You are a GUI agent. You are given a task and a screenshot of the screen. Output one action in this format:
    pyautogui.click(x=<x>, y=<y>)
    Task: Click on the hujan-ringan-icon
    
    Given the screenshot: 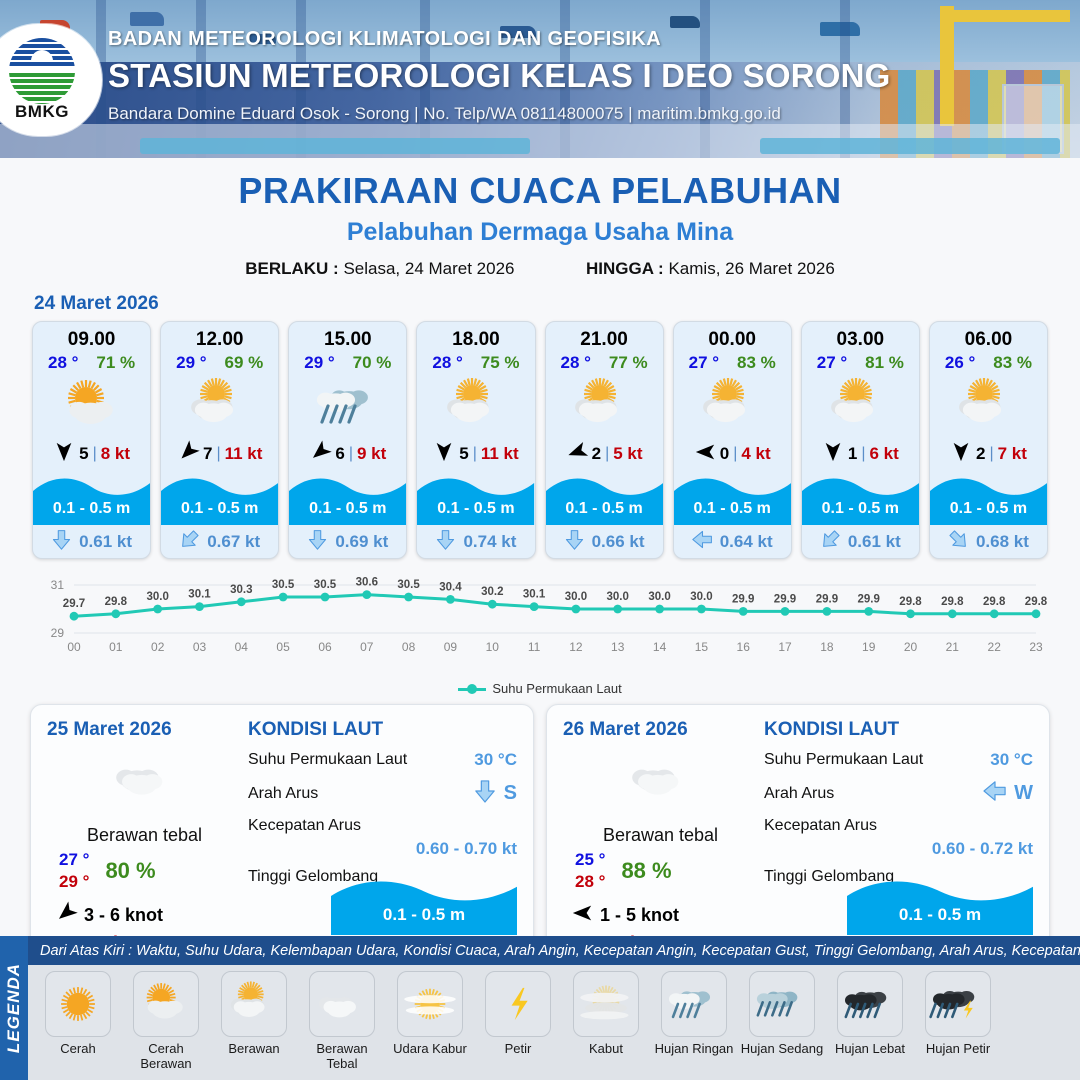 What is the action you would take?
    pyautogui.click(x=347, y=406)
    